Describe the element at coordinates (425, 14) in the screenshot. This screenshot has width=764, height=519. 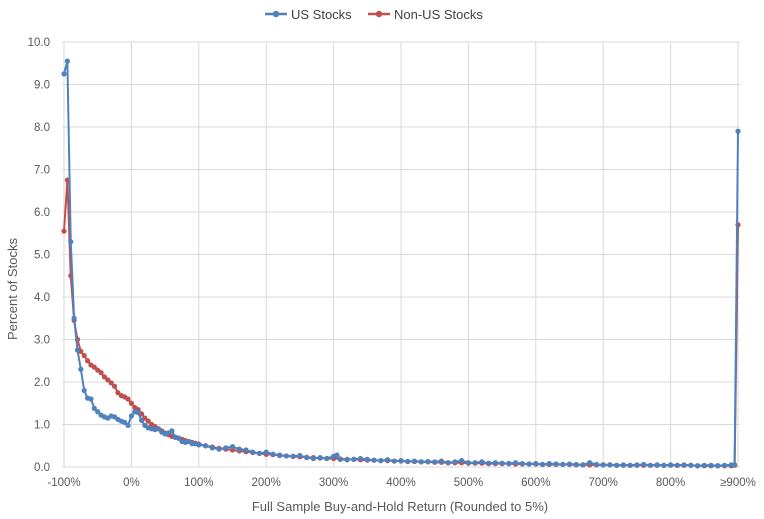
I see `legend-item-non-us-stocks: Non-US Stocks` at that location.